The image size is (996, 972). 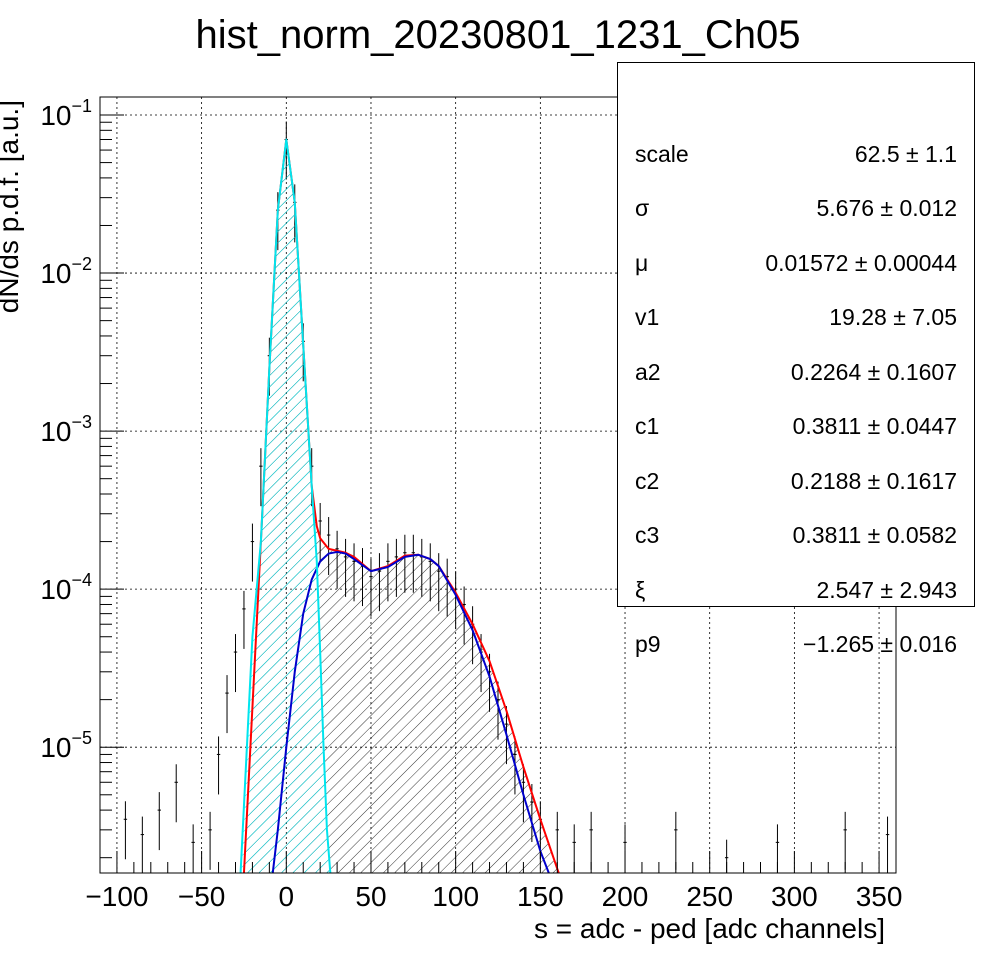 I want to click on x-tick-label: 50, so click(x=370, y=896).